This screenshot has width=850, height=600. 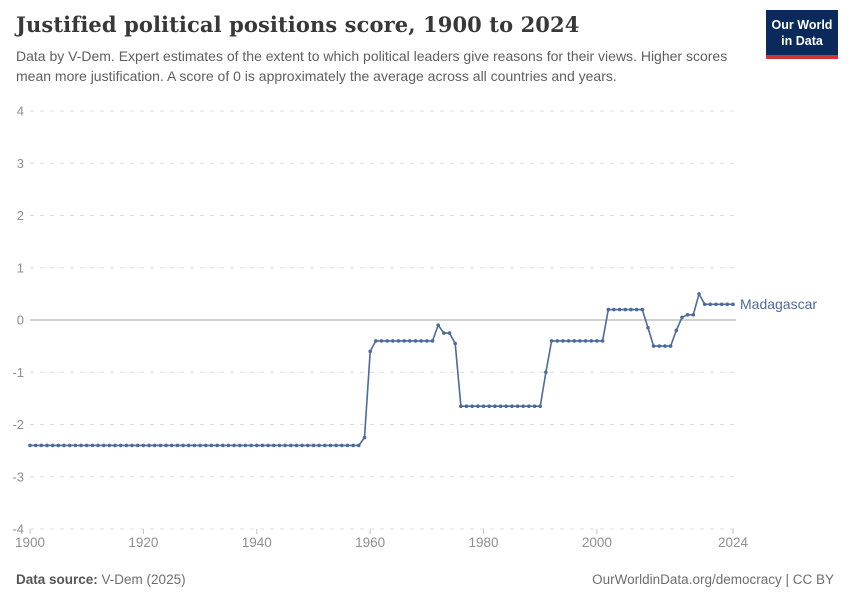 What do you see at coordinates (20, 267) in the screenshot?
I see `y-tick-label: 1` at bounding box center [20, 267].